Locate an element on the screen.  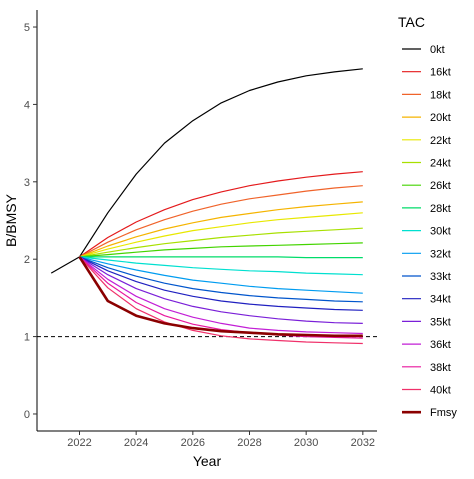
legend-label-0kt: 0kt is located at coordinates (437, 50).